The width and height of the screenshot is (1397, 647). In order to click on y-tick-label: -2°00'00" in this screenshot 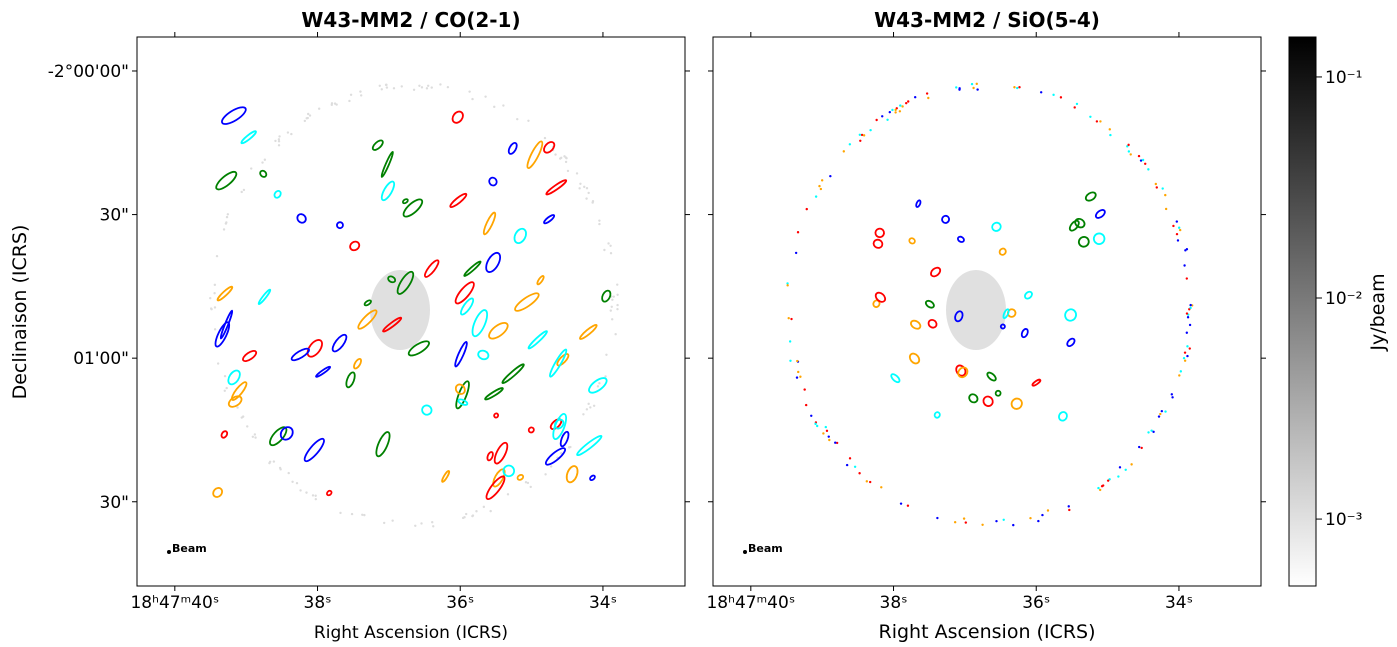, I will do `click(88, 72)`.